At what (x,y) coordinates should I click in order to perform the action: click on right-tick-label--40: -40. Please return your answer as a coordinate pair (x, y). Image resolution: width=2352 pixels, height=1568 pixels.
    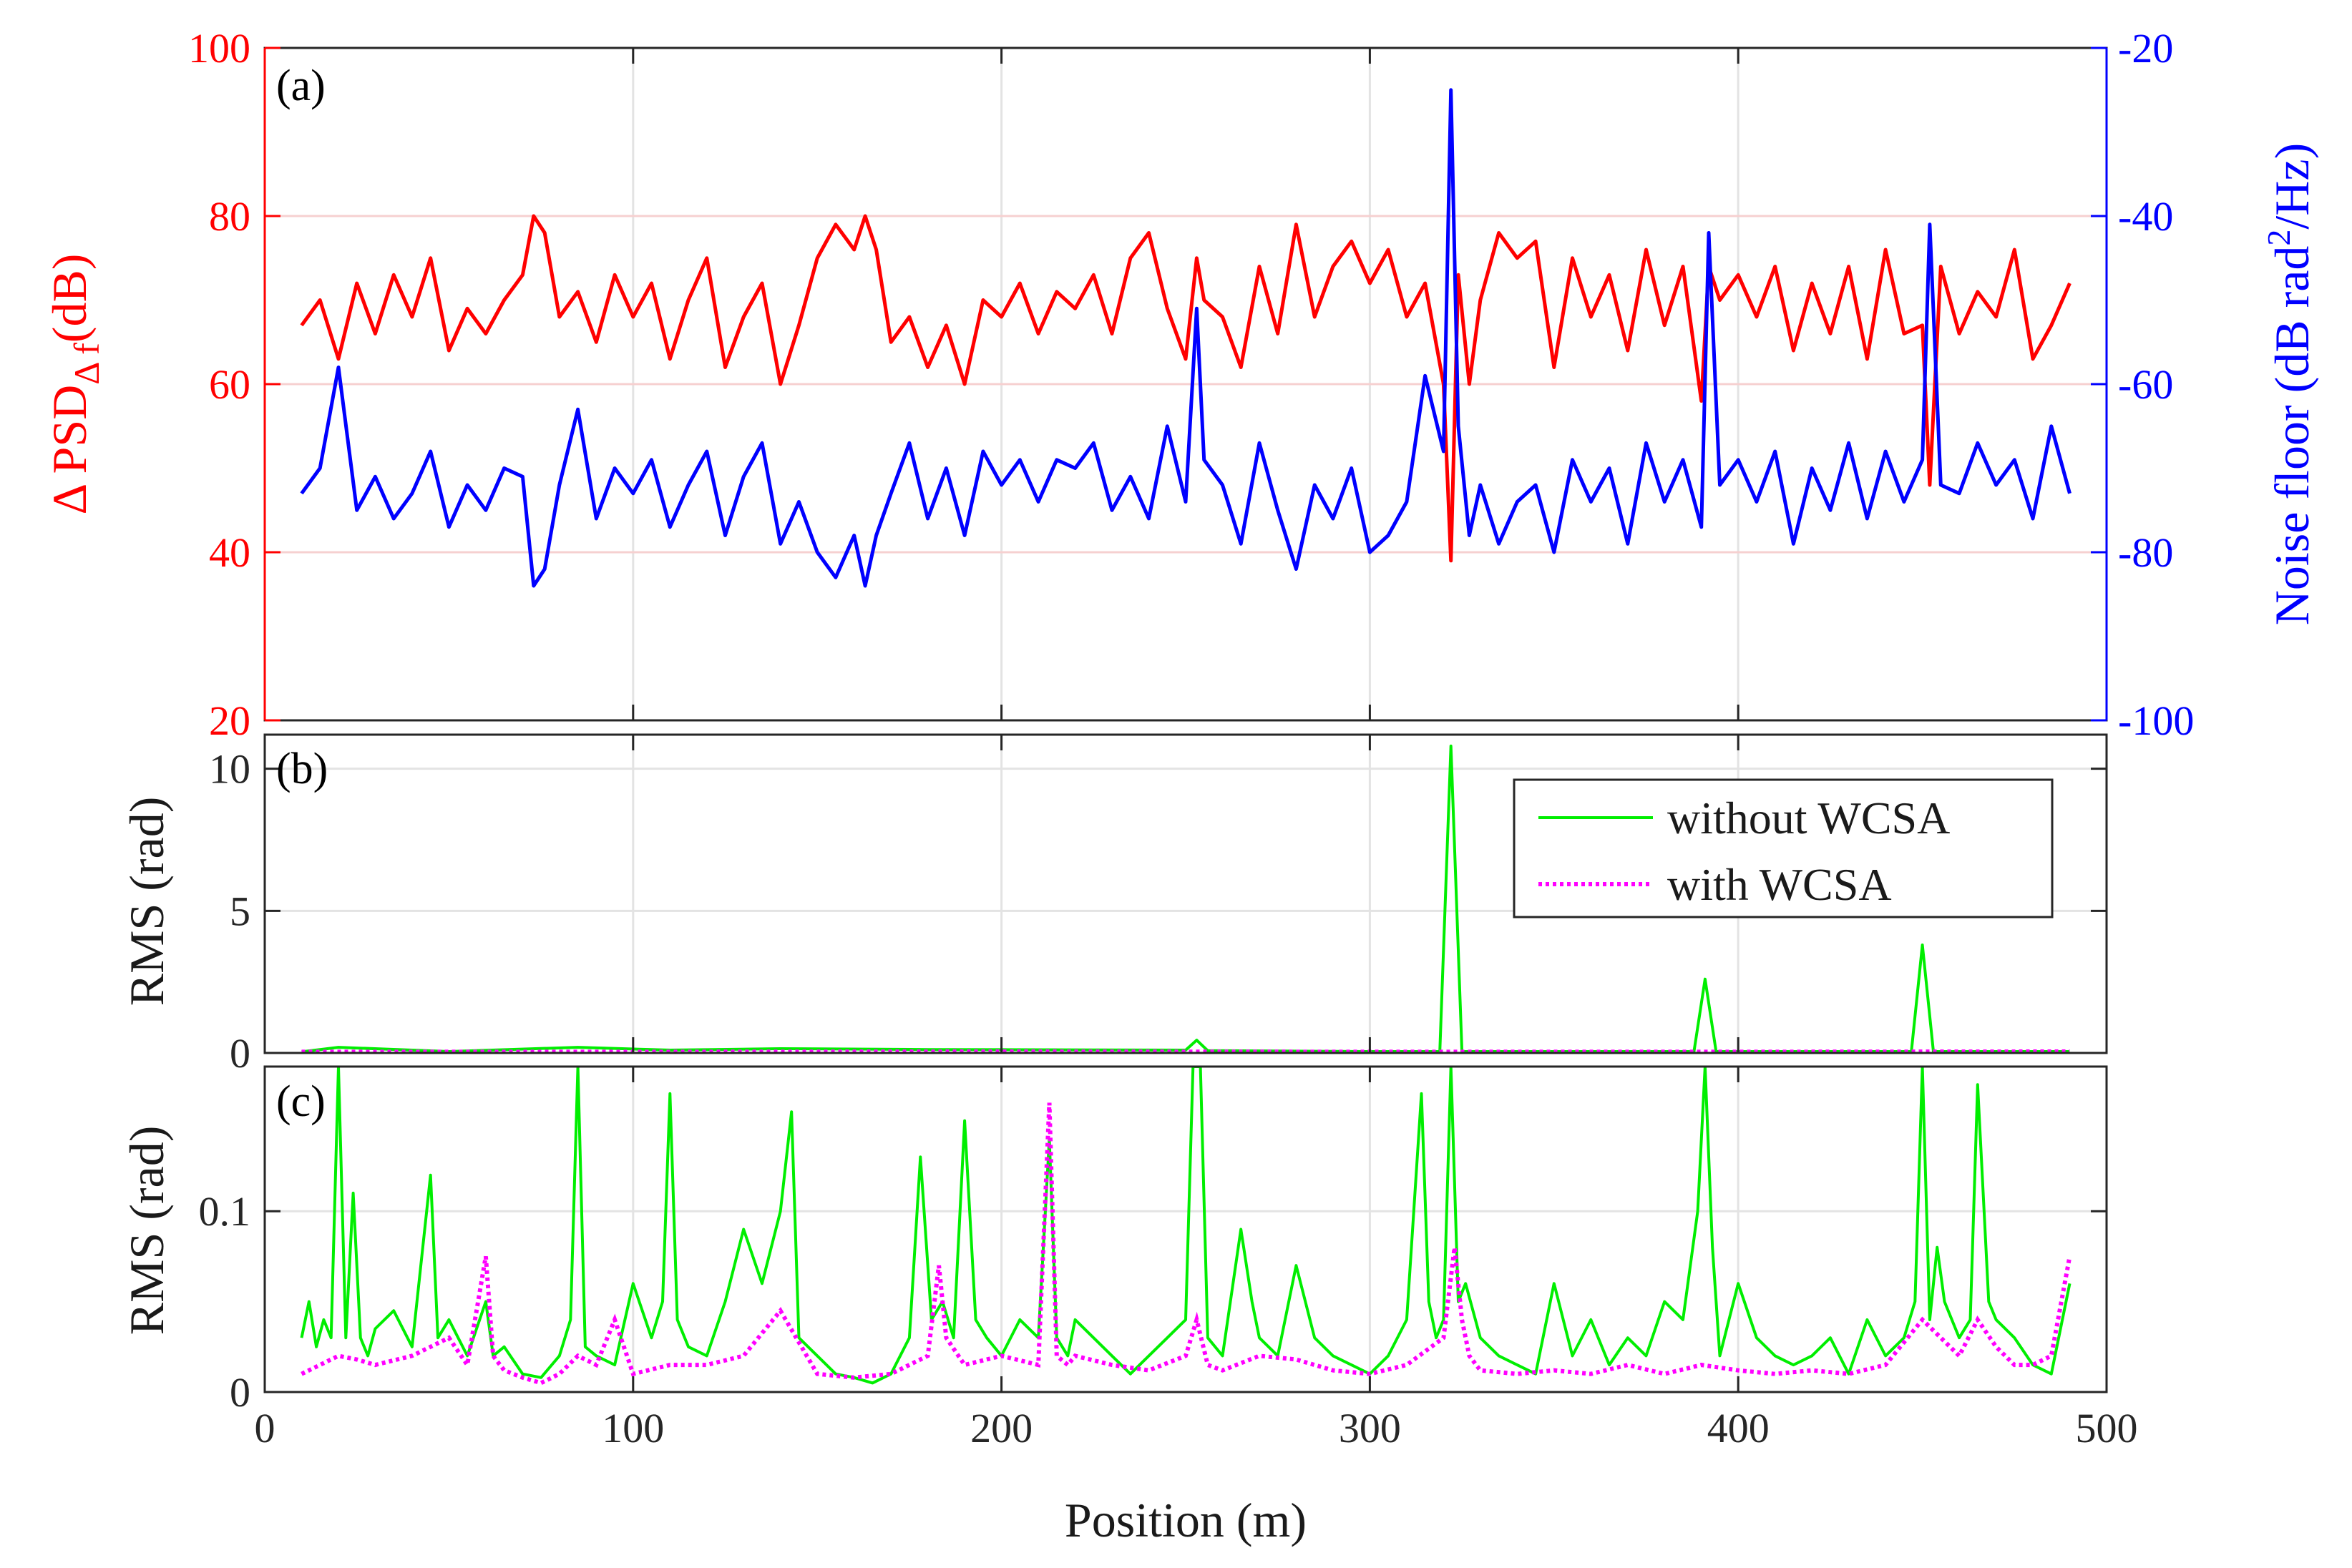
    Looking at the image, I should click on (2145, 217).